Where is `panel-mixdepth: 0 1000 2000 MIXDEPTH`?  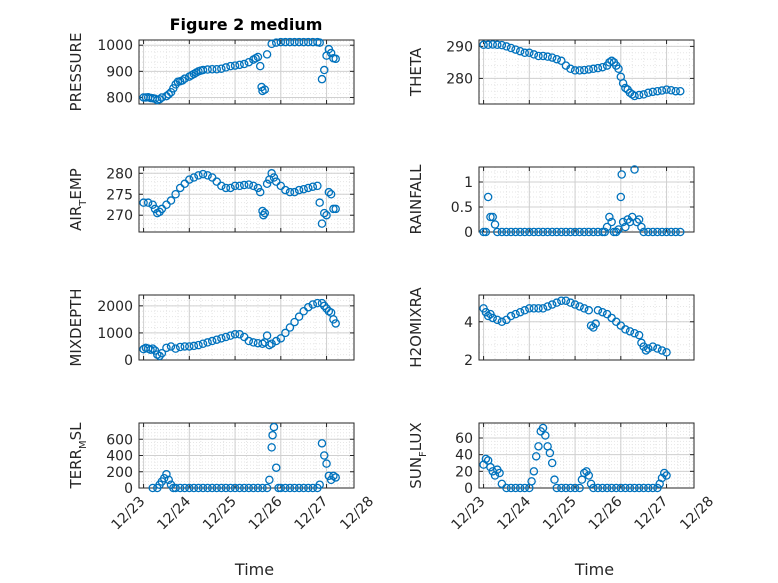
panel-mixdepth: 0 1000 2000 MIXDEPTH is located at coordinates (211, 328).